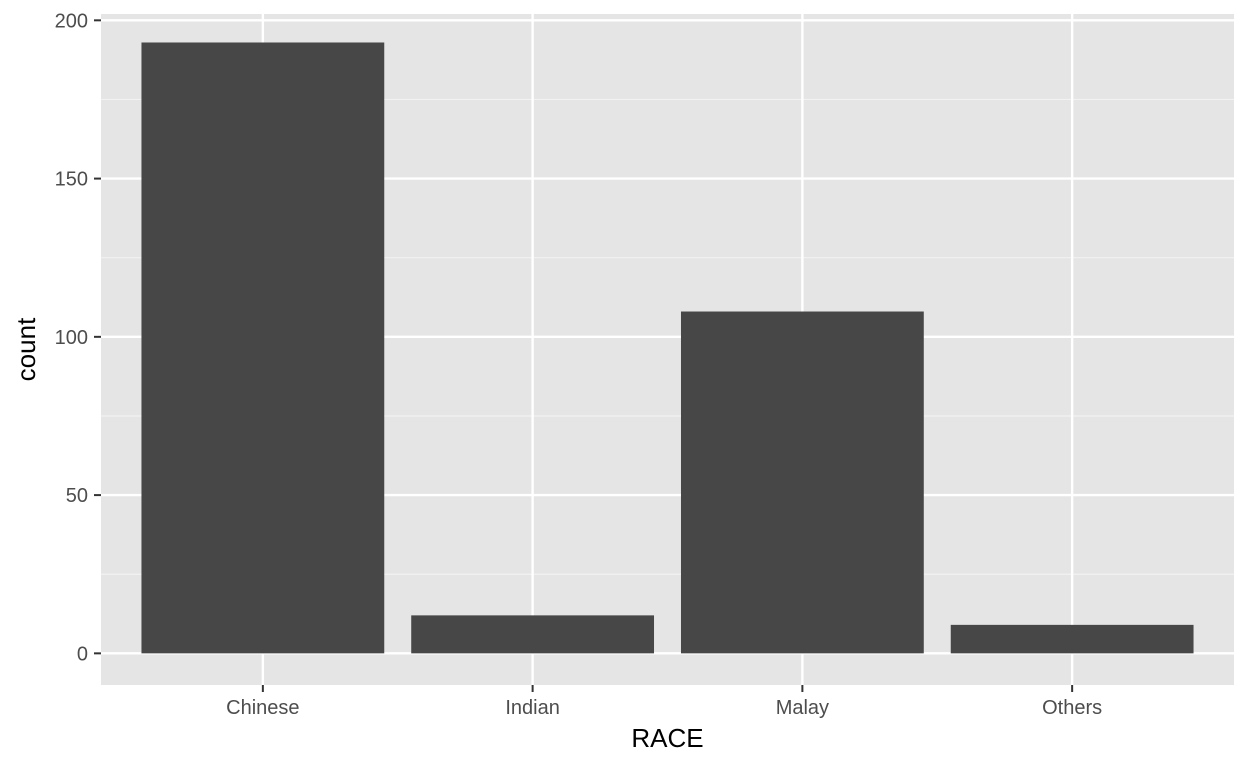  I want to click on x-axis-title: RACE, so click(667, 738).